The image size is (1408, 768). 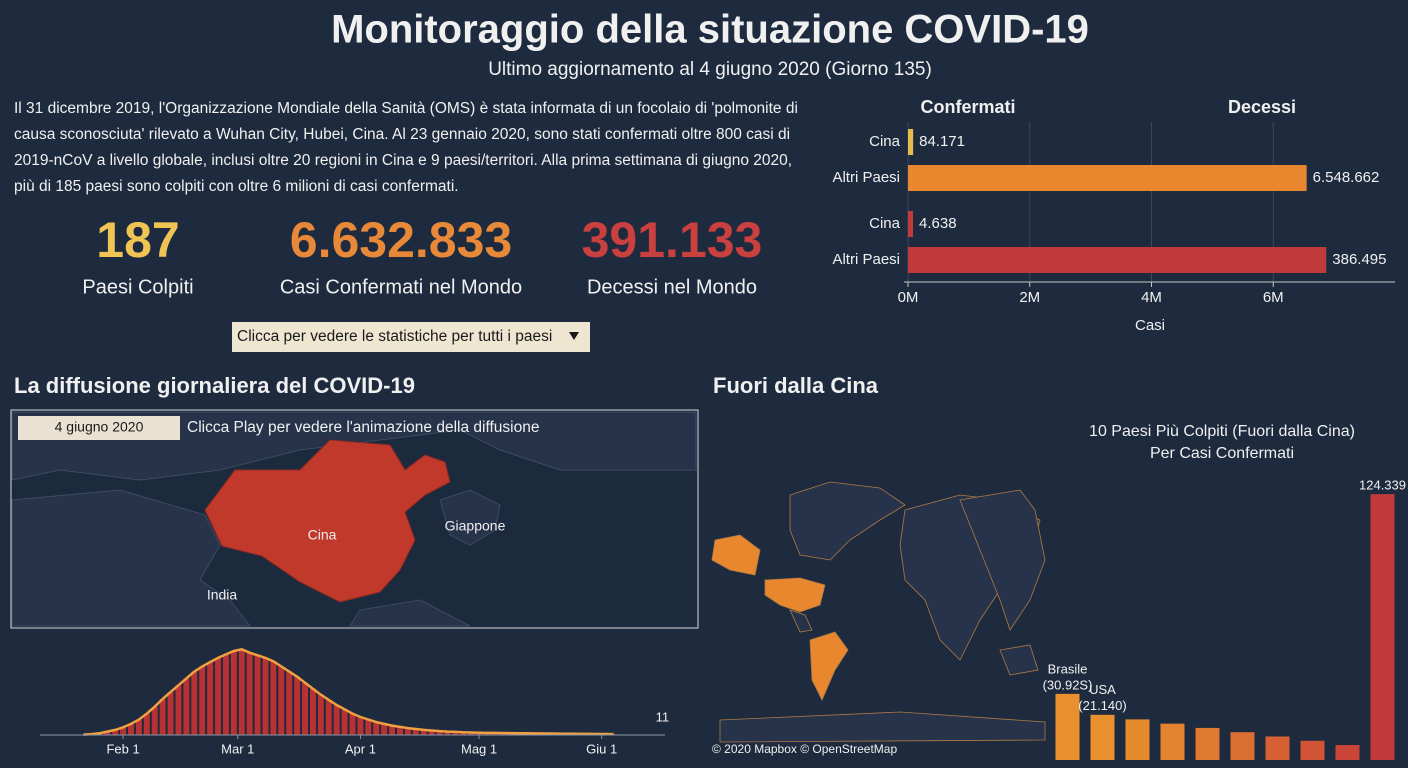 I want to click on x-tick-label: 2M, so click(x=1029, y=297).